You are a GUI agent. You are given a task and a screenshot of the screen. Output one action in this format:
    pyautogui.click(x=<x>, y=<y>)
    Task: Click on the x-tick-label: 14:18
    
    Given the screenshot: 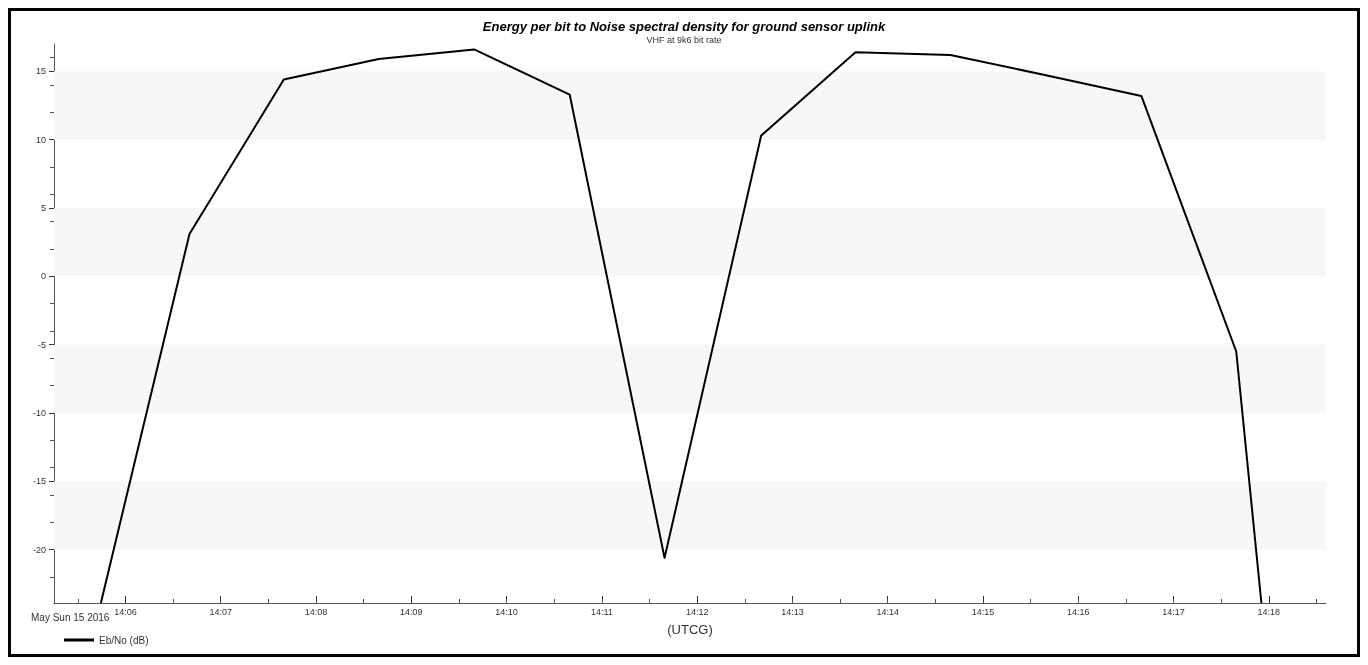 What is the action you would take?
    pyautogui.click(x=1269, y=611)
    